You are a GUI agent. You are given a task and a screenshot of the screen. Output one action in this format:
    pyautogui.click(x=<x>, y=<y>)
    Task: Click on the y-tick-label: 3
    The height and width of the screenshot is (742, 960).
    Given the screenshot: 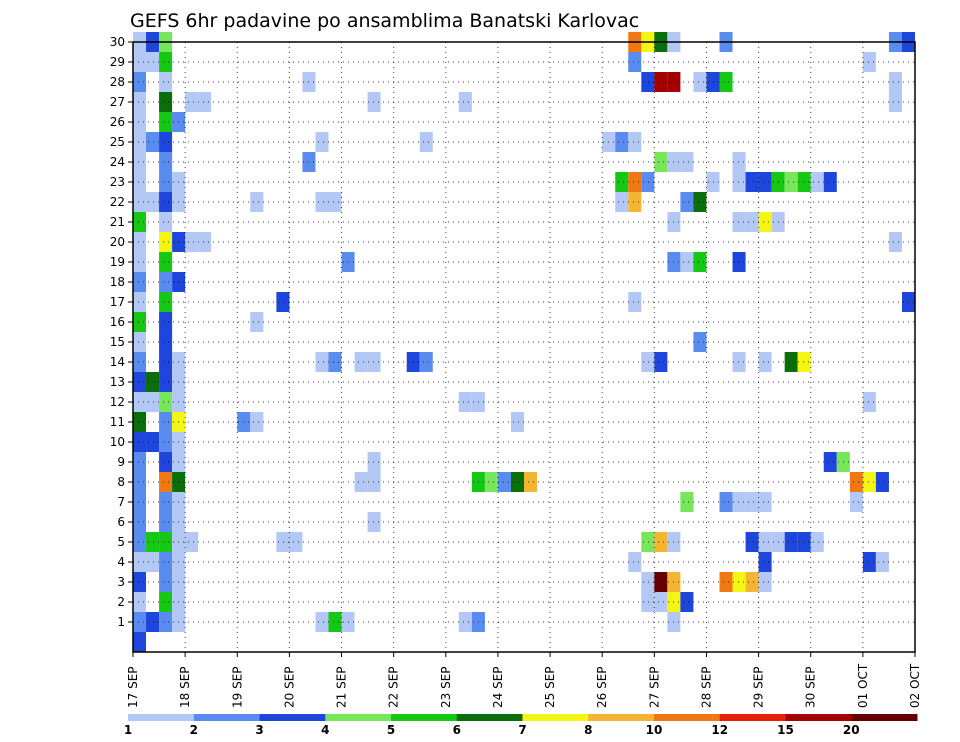 What is the action you would take?
    pyautogui.click(x=121, y=582)
    